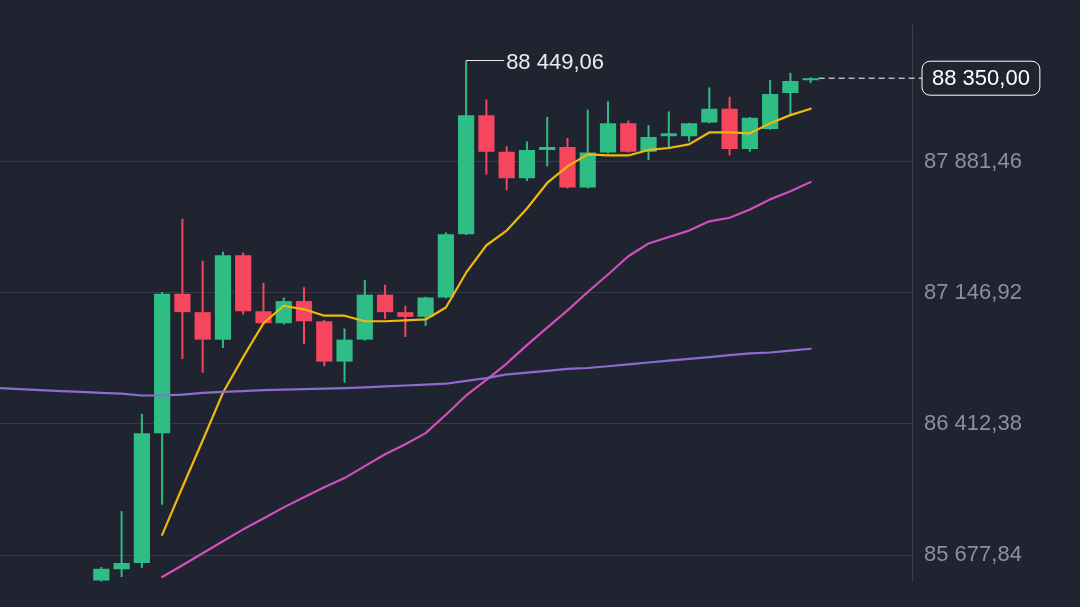 The height and width of the screenshot is (607, 1080). I want to click on annotation: 88 449,06, so click(555, 61).